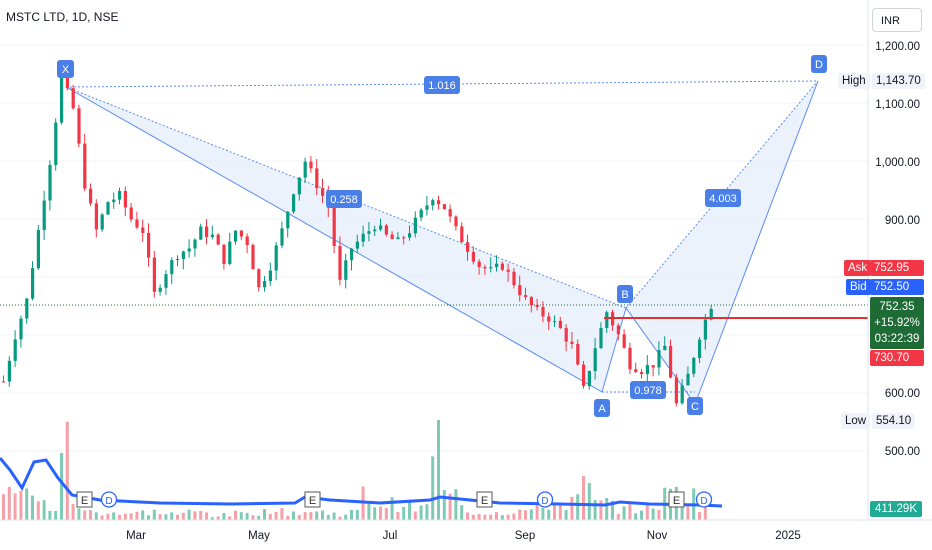 This screenshot has height=550, width=932. I want to click on ratio-label-cd: 4.003, so click(723, 198).